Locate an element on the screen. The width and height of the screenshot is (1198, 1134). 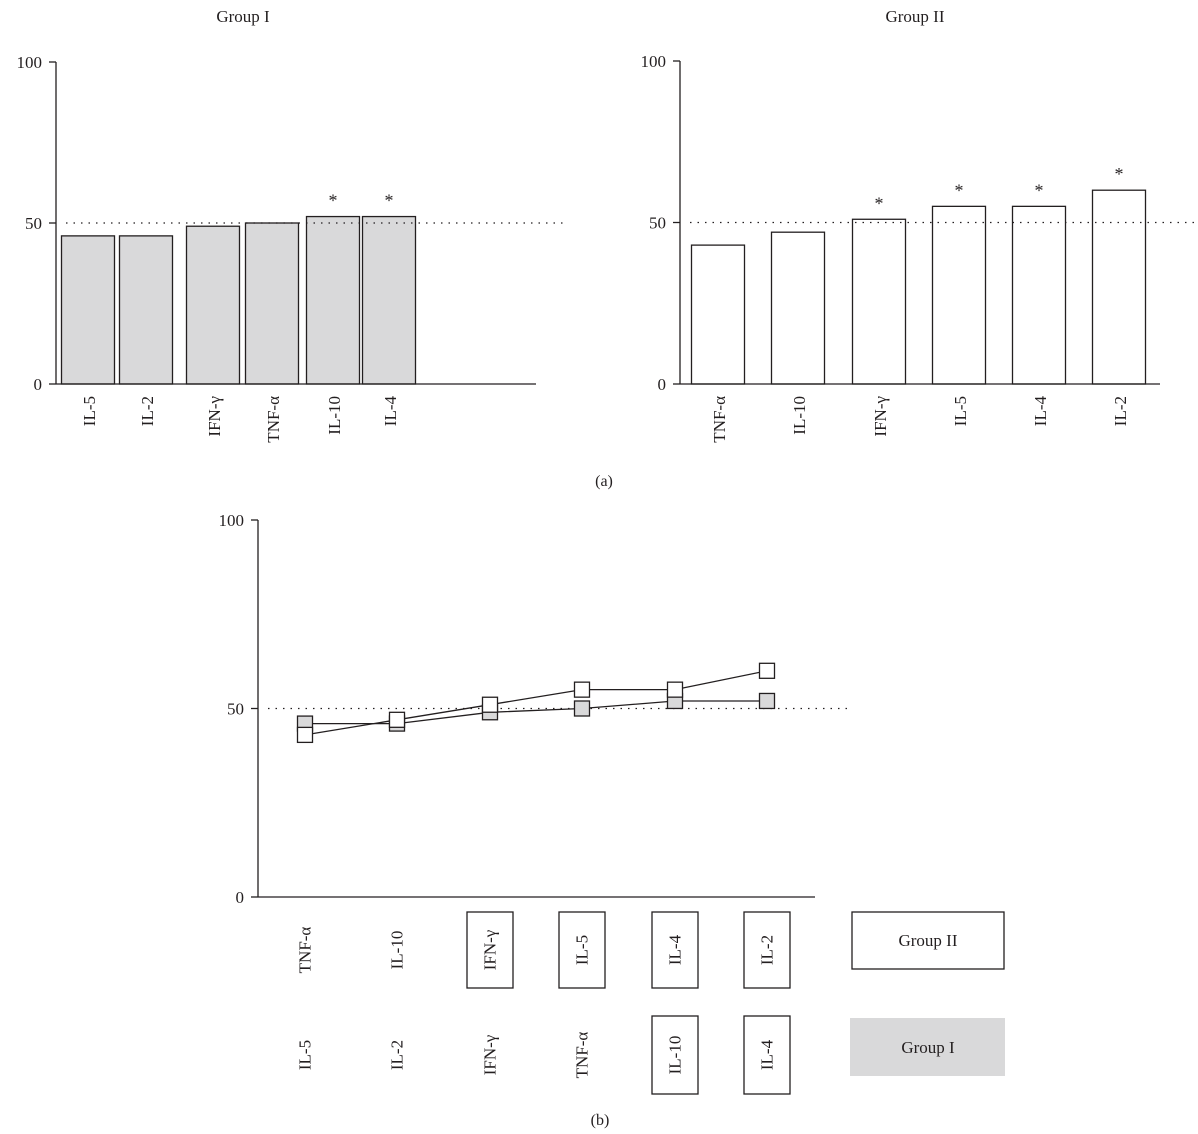
panel-a-label: (a) is located at coordinates (604, 481).